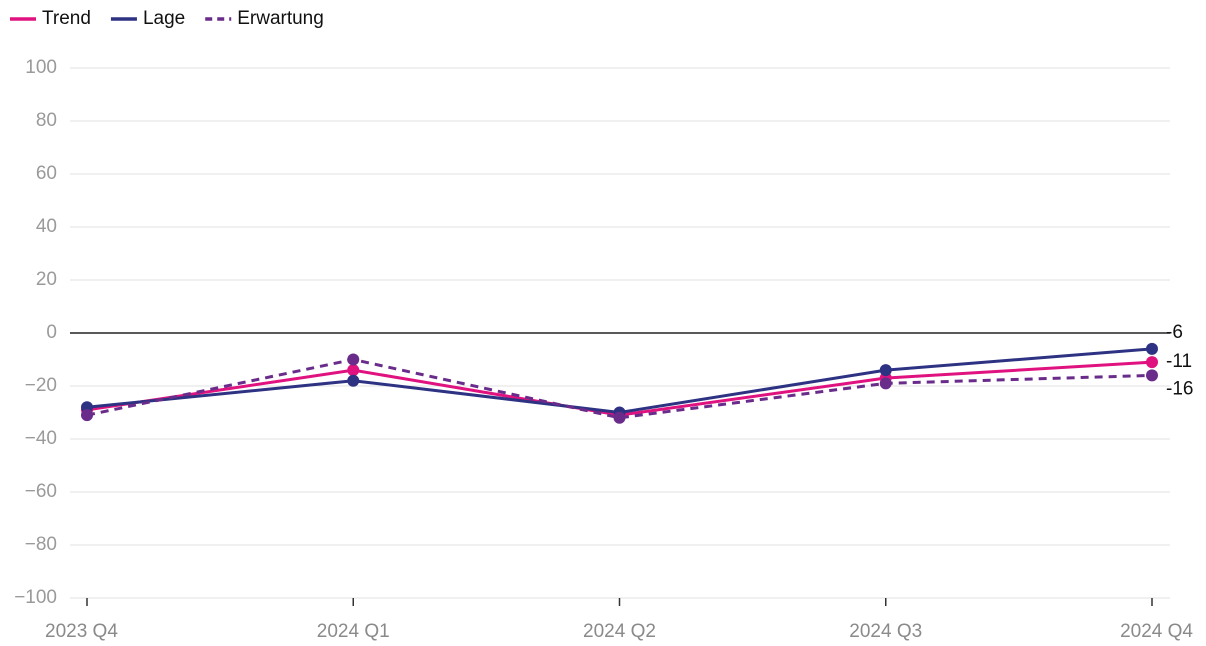 The width and height of the screenshot is (1206, 646). What do you see at coordinates (164, 18) in the screenshot?
I see `legend-label: Lage` at bounding box center [164, 18].